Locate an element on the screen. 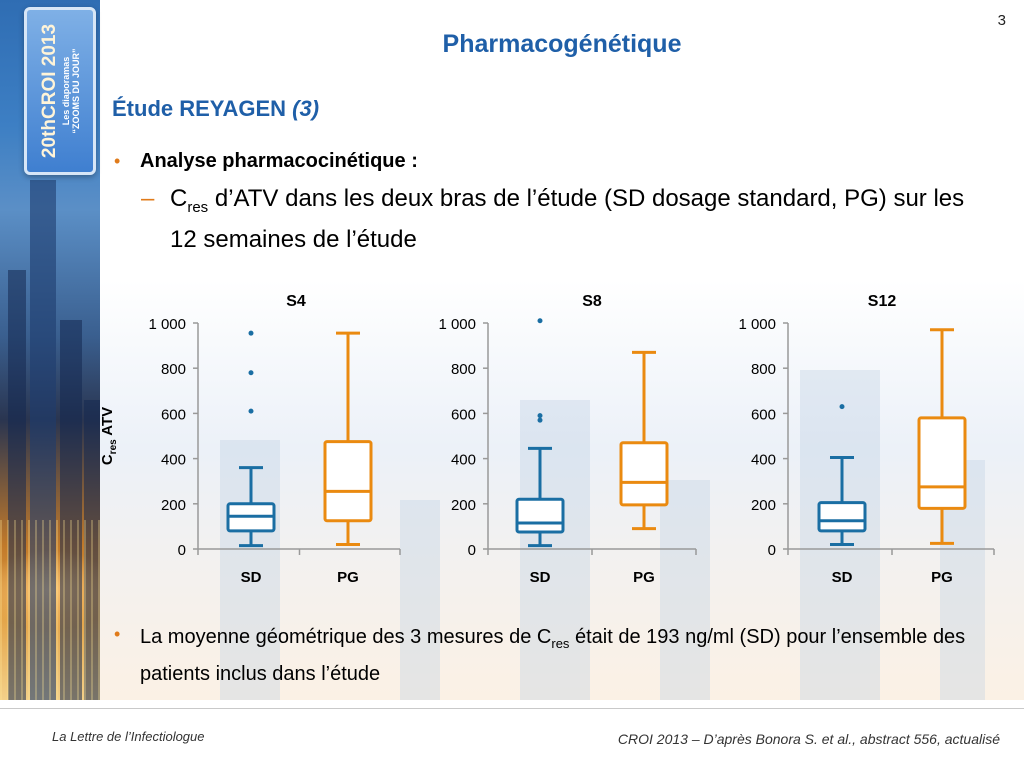  bullet2-sub: res is located at coordinates (560, 643).